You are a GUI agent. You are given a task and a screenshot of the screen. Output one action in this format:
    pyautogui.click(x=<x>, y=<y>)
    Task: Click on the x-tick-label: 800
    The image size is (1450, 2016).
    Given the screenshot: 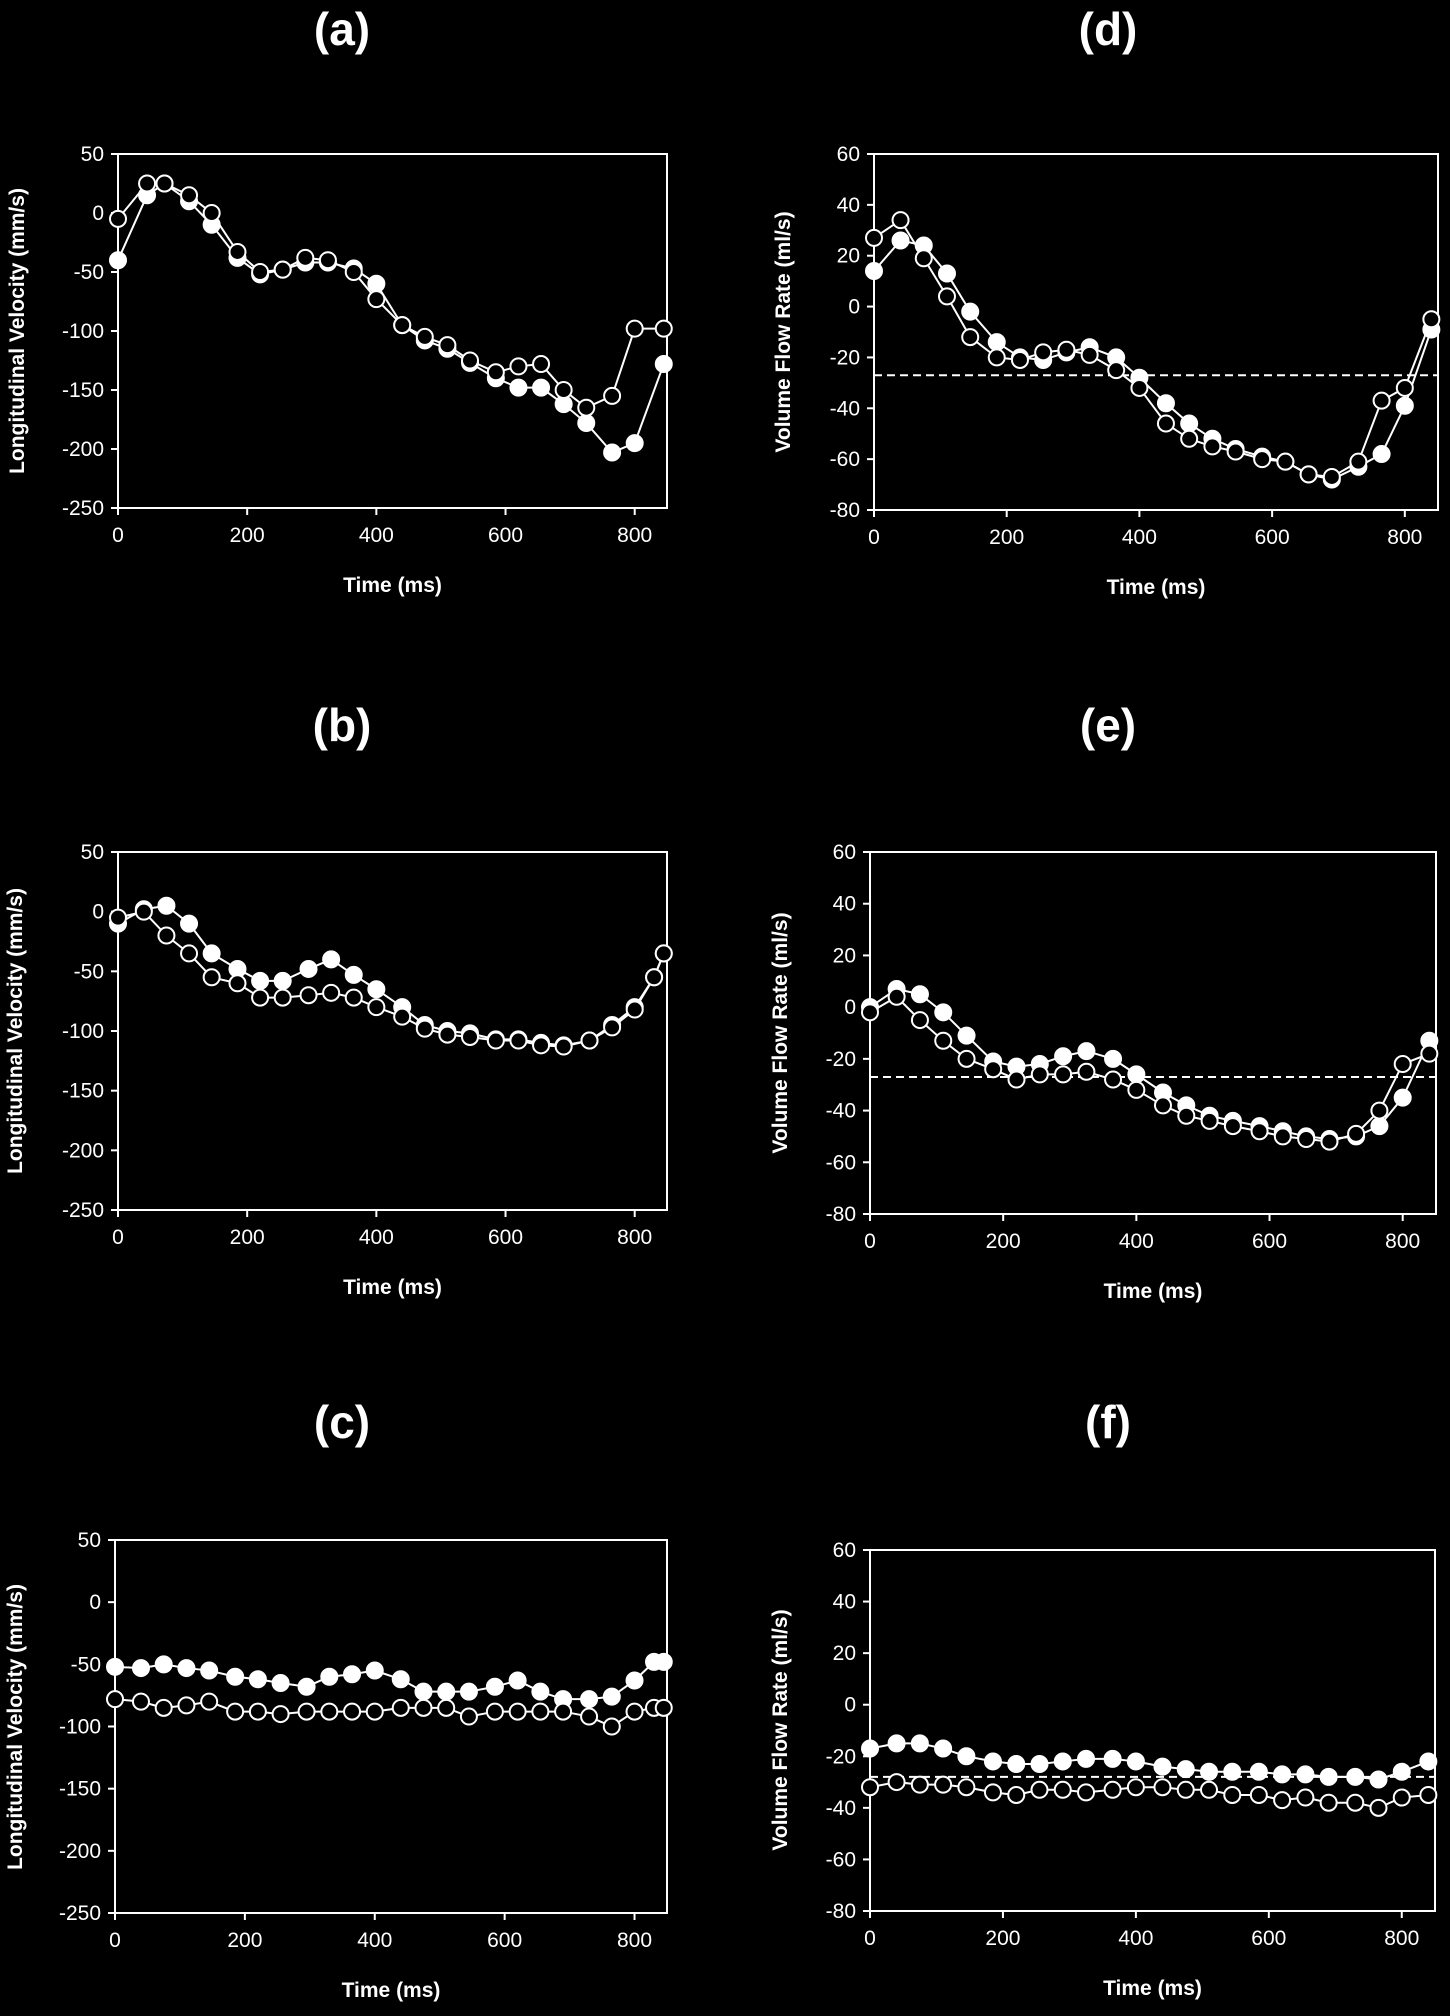 What is the action you would take?
    pyautogui.click(x=1402, y=1241)
    